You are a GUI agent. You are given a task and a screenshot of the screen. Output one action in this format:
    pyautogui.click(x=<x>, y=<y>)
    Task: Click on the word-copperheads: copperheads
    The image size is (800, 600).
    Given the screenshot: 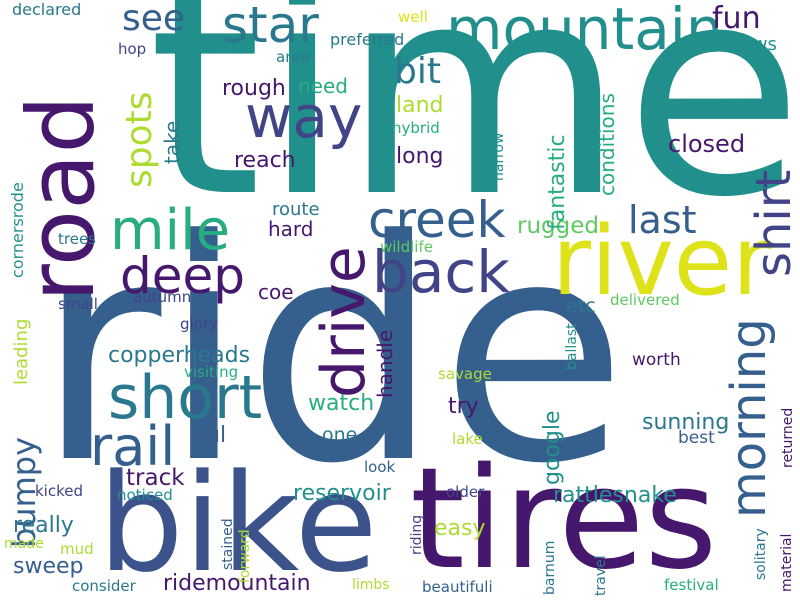 What is the action you would take?
    pyautogui.click(x=179, y=355)
    